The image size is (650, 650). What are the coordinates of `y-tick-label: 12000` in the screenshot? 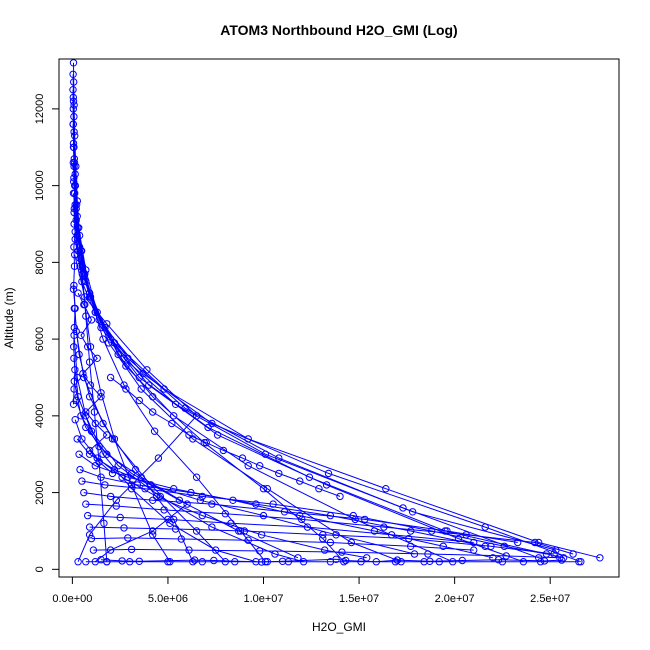 It's located at (40, 109).